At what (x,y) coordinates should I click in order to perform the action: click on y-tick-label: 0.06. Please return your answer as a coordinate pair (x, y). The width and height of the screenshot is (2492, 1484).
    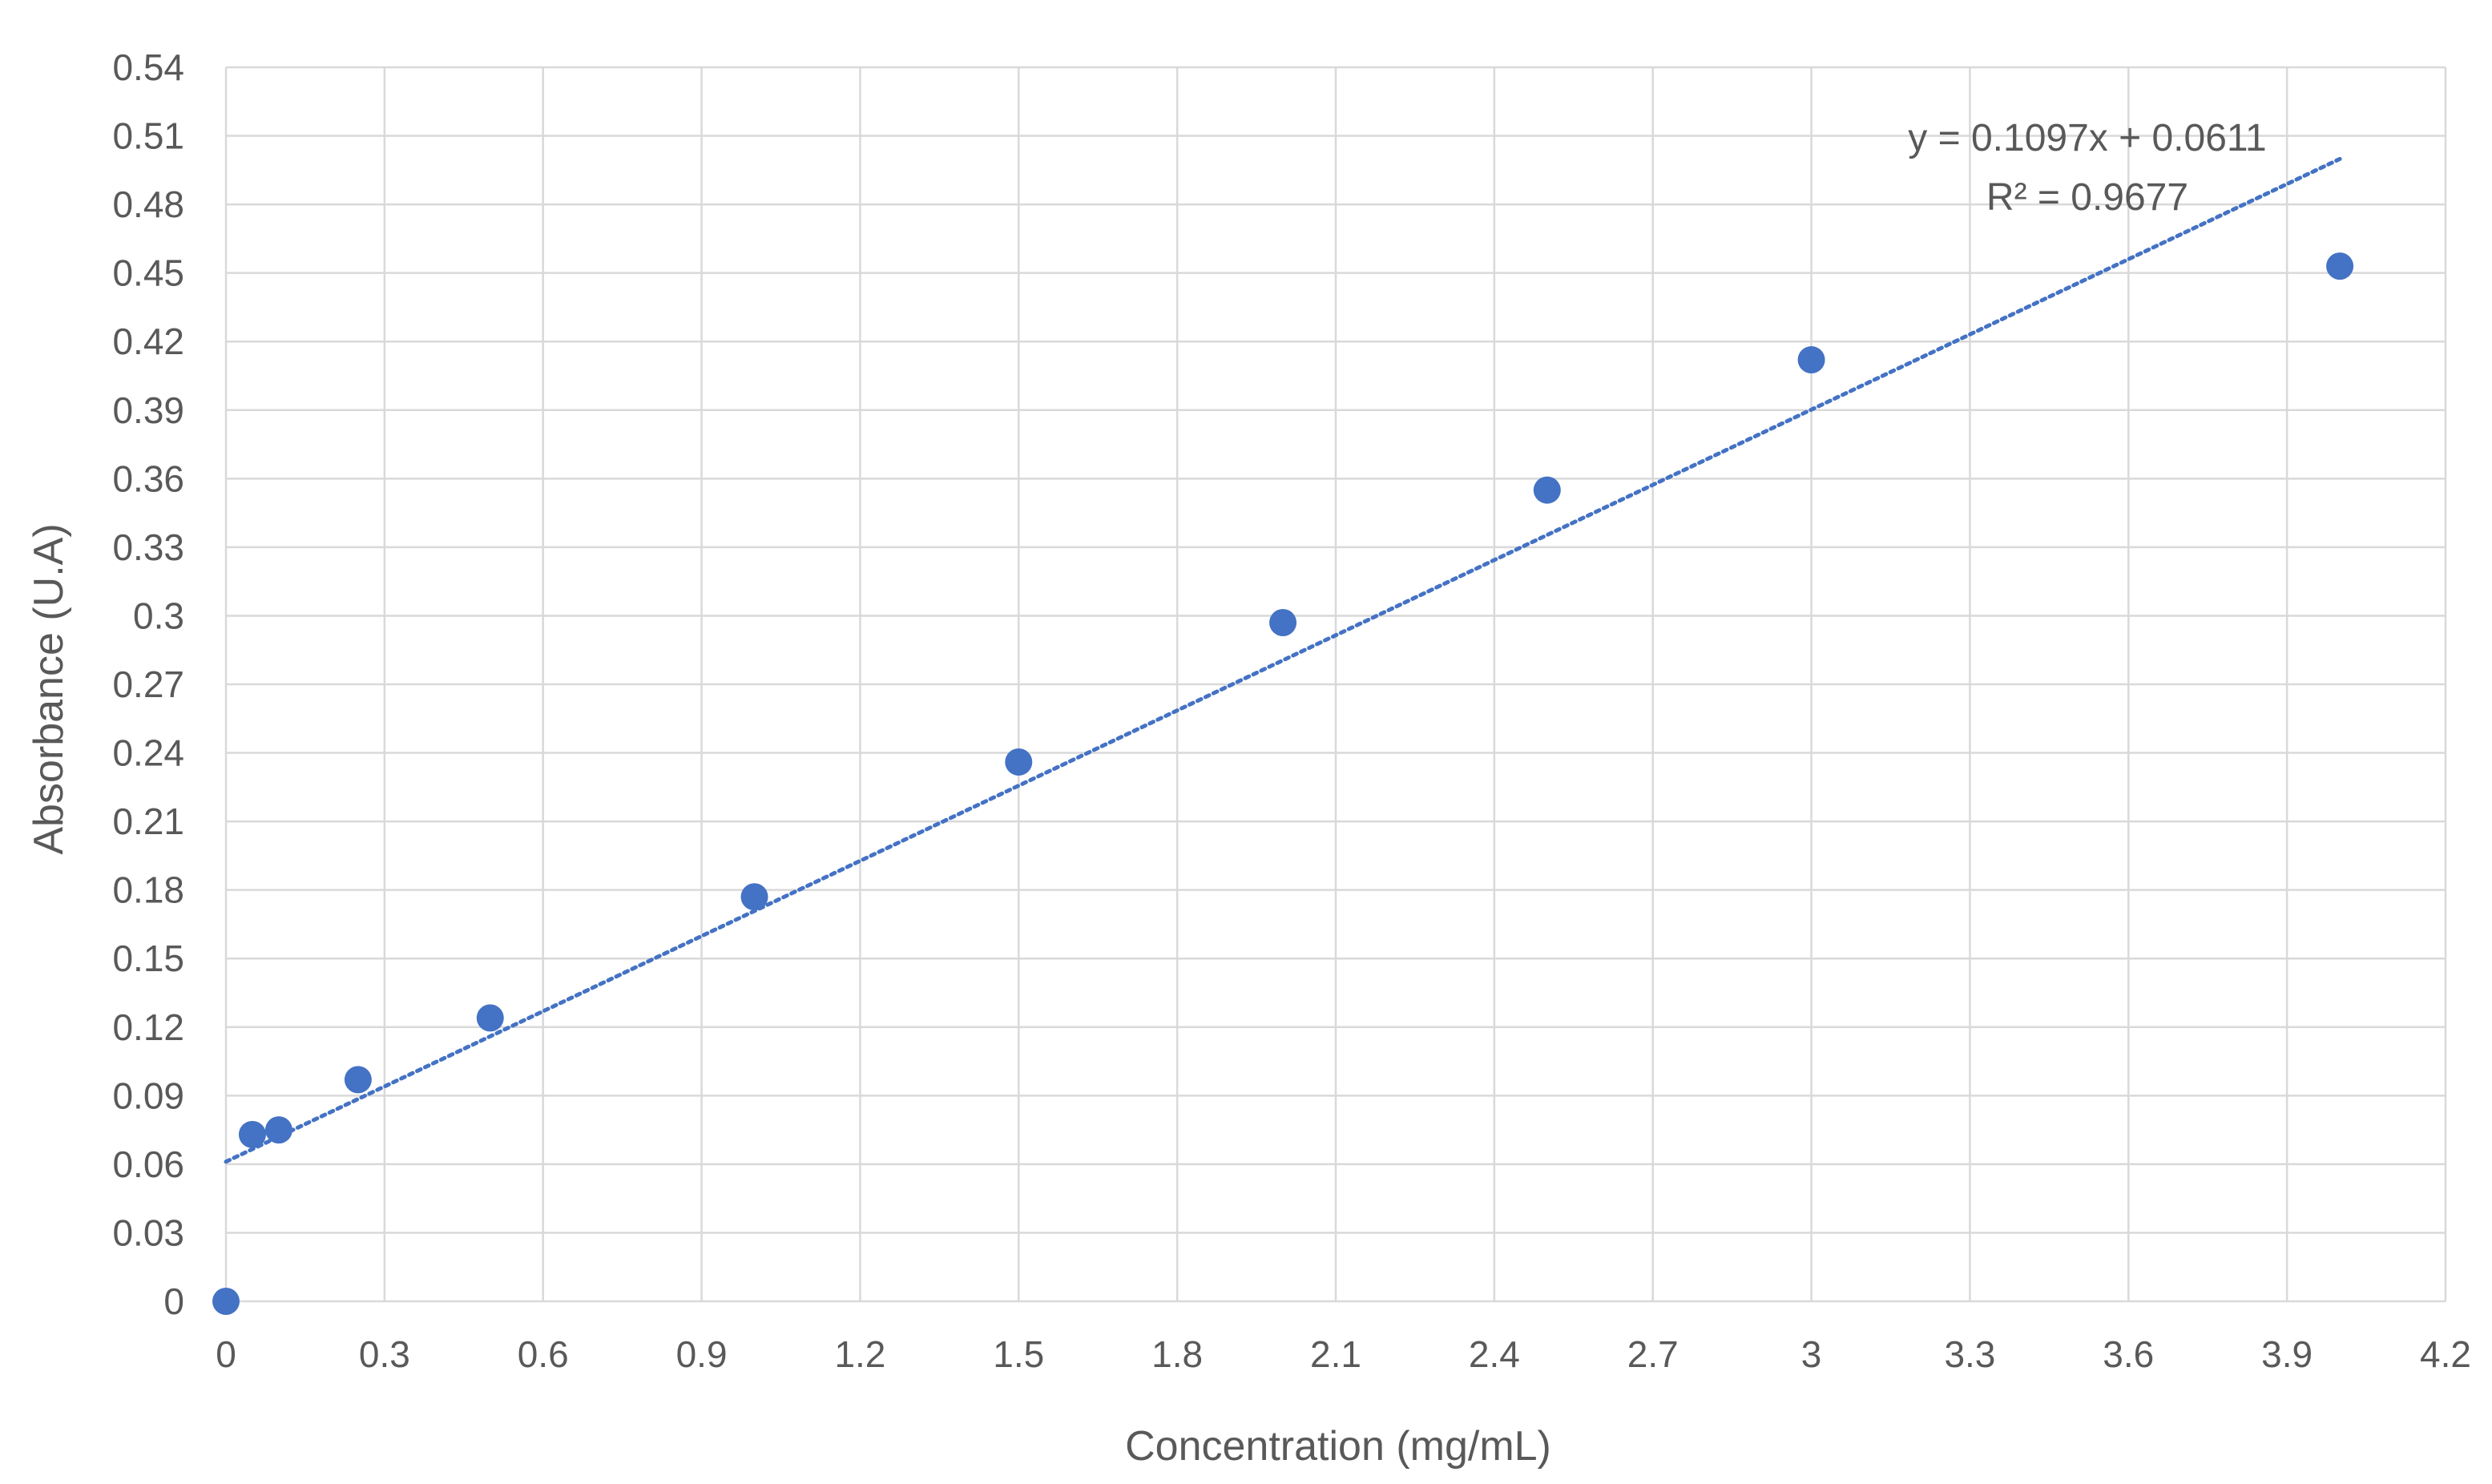
    Looking at the image, I should click on (148, 1164).